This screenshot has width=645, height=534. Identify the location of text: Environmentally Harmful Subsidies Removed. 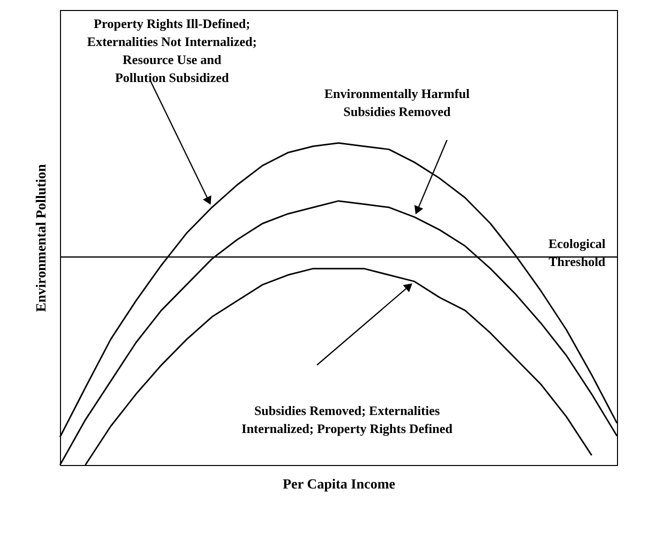
(397, 102).